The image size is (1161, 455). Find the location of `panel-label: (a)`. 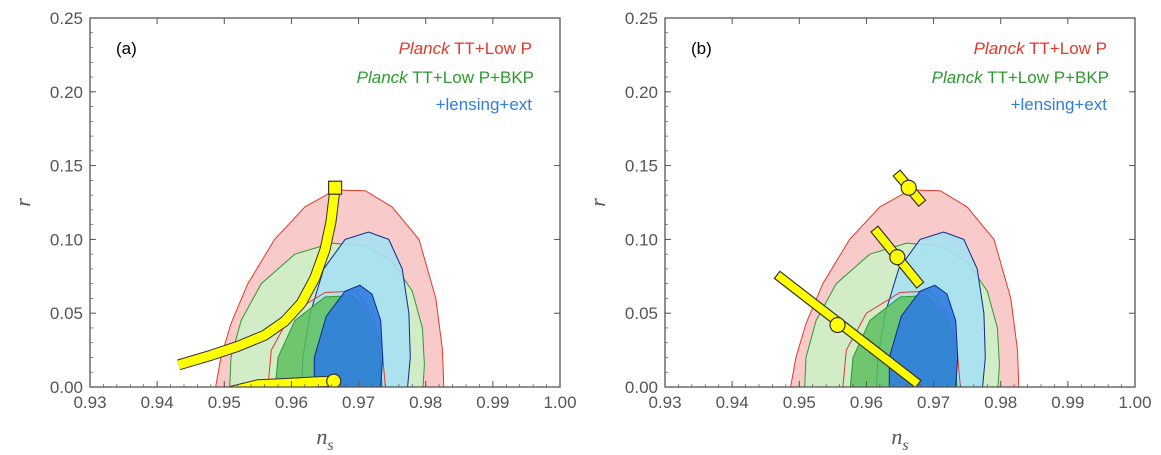

panel-label: (a) is located at coordinates (126, 48).